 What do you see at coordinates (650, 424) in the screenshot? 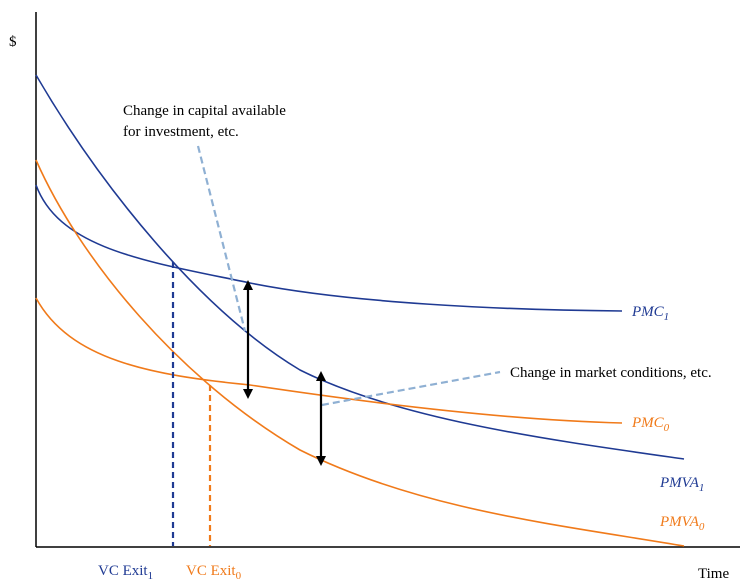
I see `pmc0-label: PMC0` at bounding box center [650, 424].